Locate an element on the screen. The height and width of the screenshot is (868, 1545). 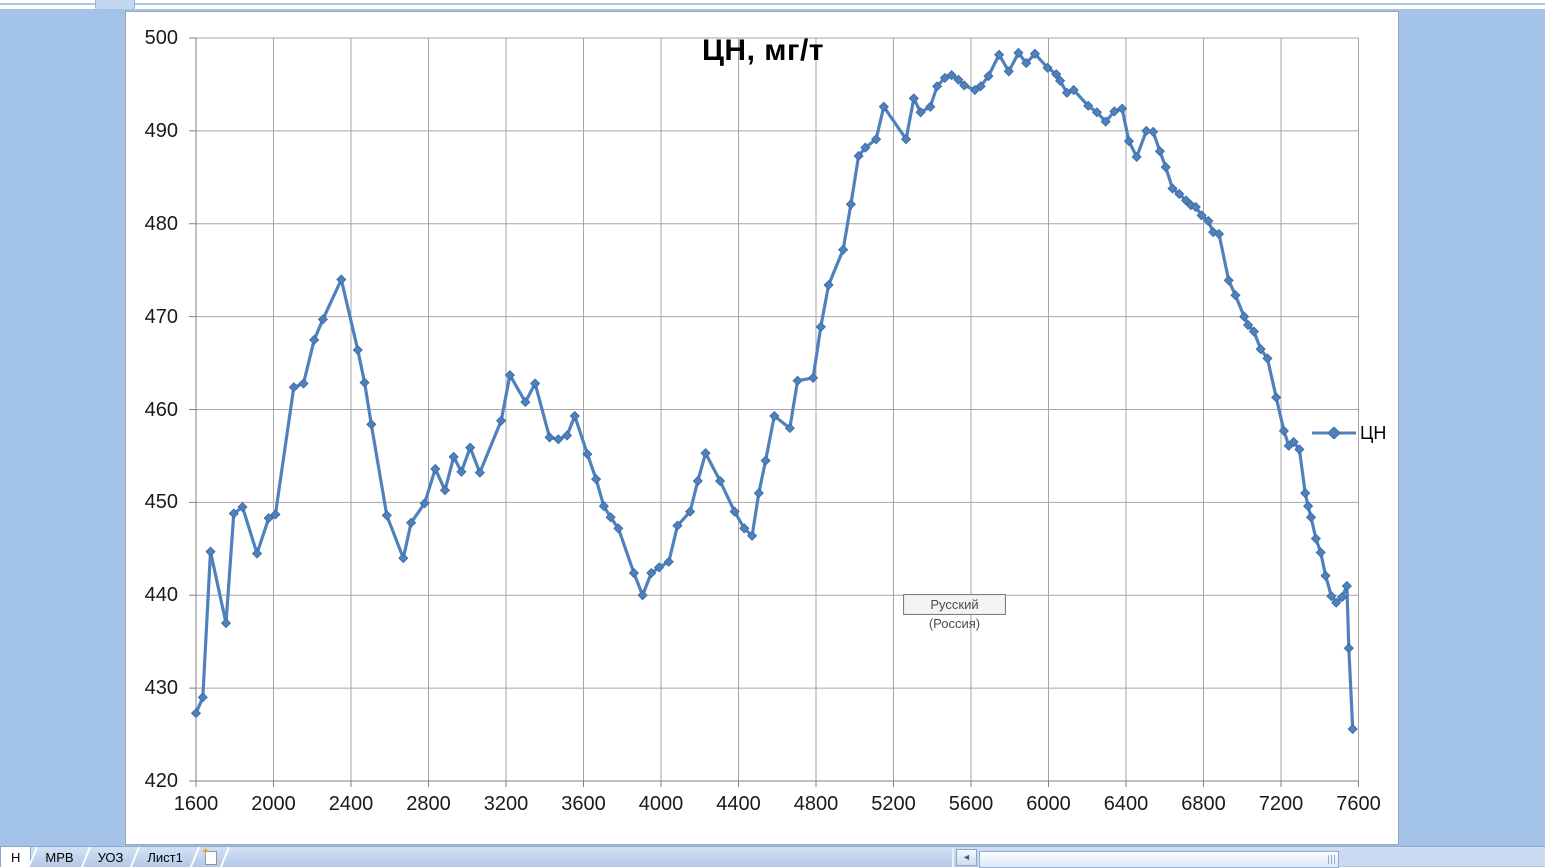
tab-scroll-splitter is located at coordinates (953, 857).